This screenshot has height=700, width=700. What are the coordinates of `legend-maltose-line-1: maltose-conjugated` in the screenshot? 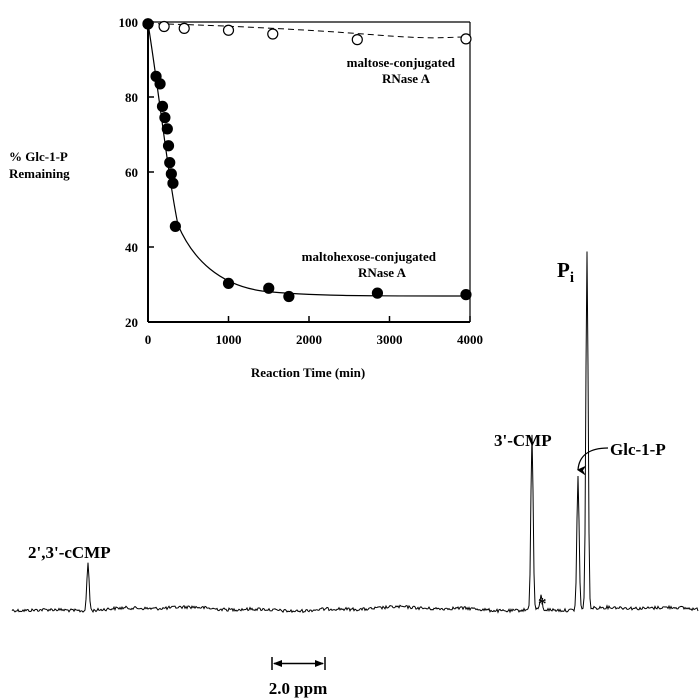 It's located at (401, 62).